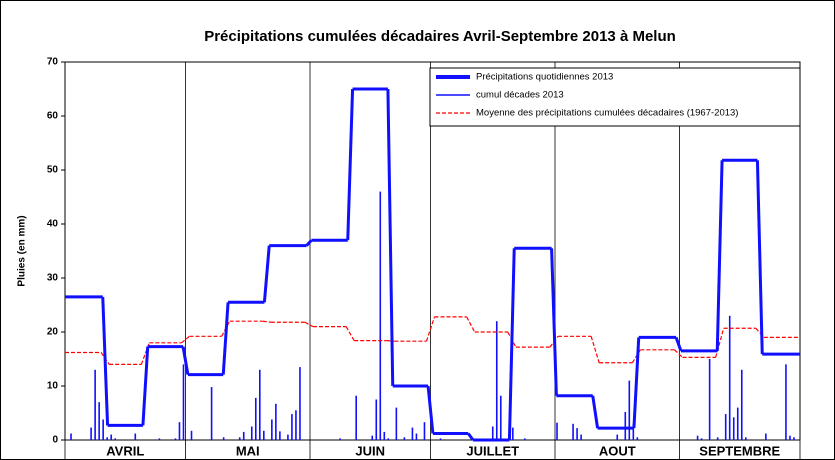  Describe the element at coordinates (53, 332) in the screenshot. I see `y-tick-label: 20` at that location.